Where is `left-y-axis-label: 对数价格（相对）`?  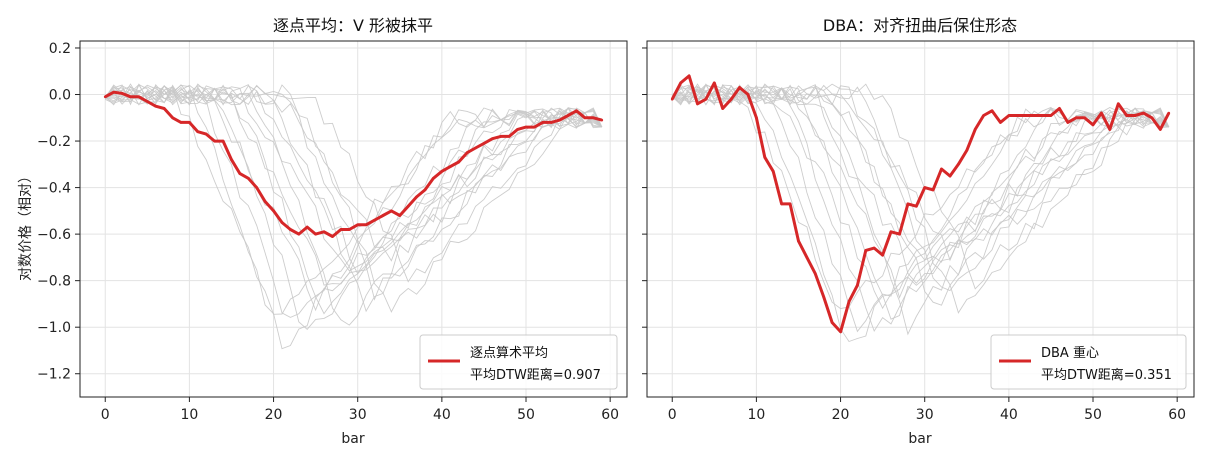 left-y-axis-label: 对数价格（相对） is located at coordinates (26, 225).